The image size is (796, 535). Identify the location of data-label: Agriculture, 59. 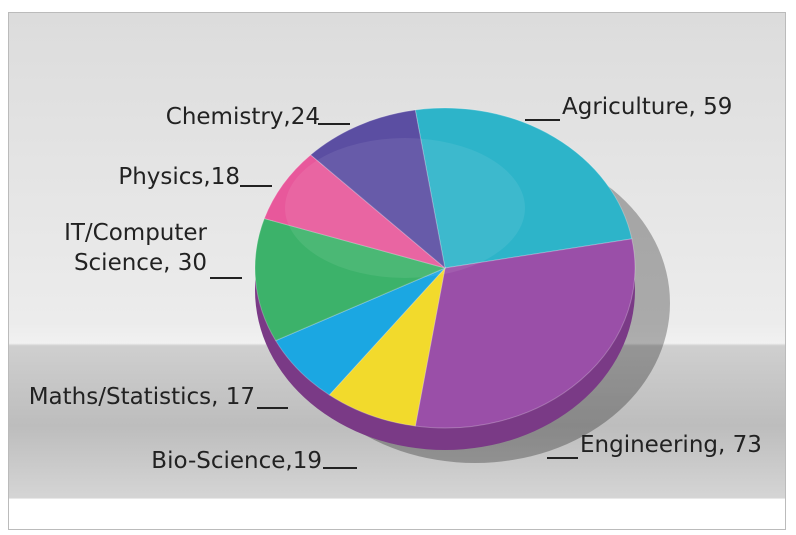
(647, 107).